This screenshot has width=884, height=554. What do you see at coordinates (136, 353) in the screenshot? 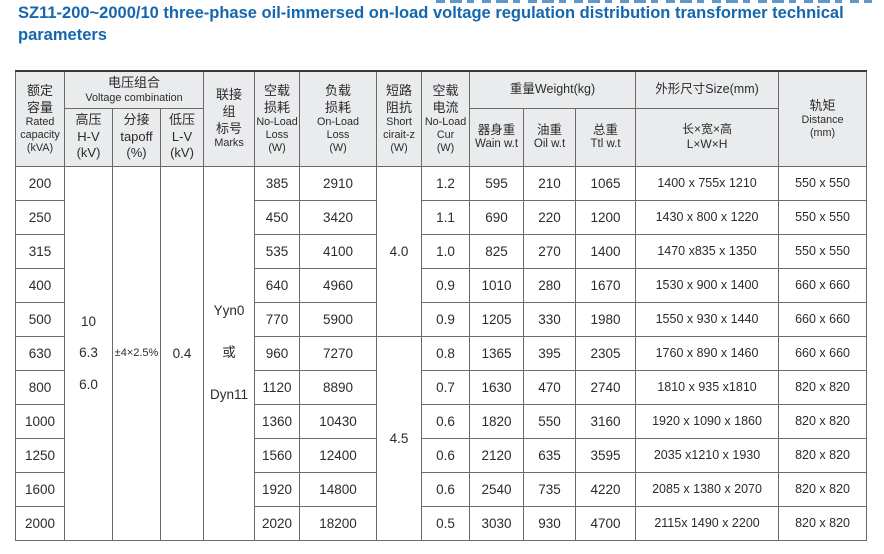
I see `table-cell: ±4×2.5%` at bounding box center [136, 353].